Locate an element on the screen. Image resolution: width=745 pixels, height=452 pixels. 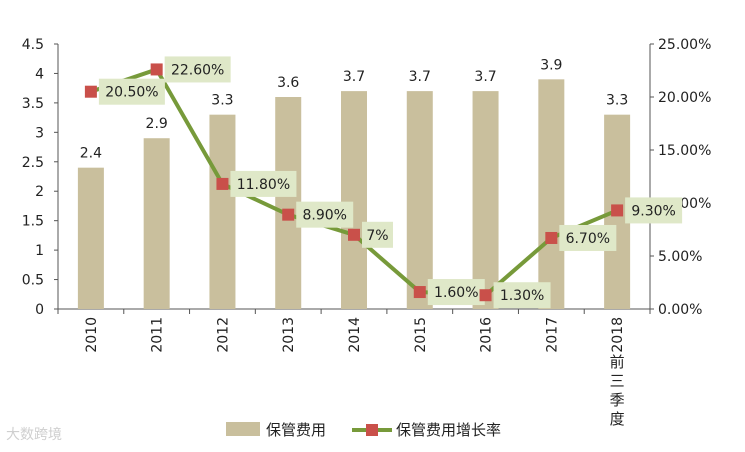
line-value-label: 8.90% is located at coordinates (324, 216).